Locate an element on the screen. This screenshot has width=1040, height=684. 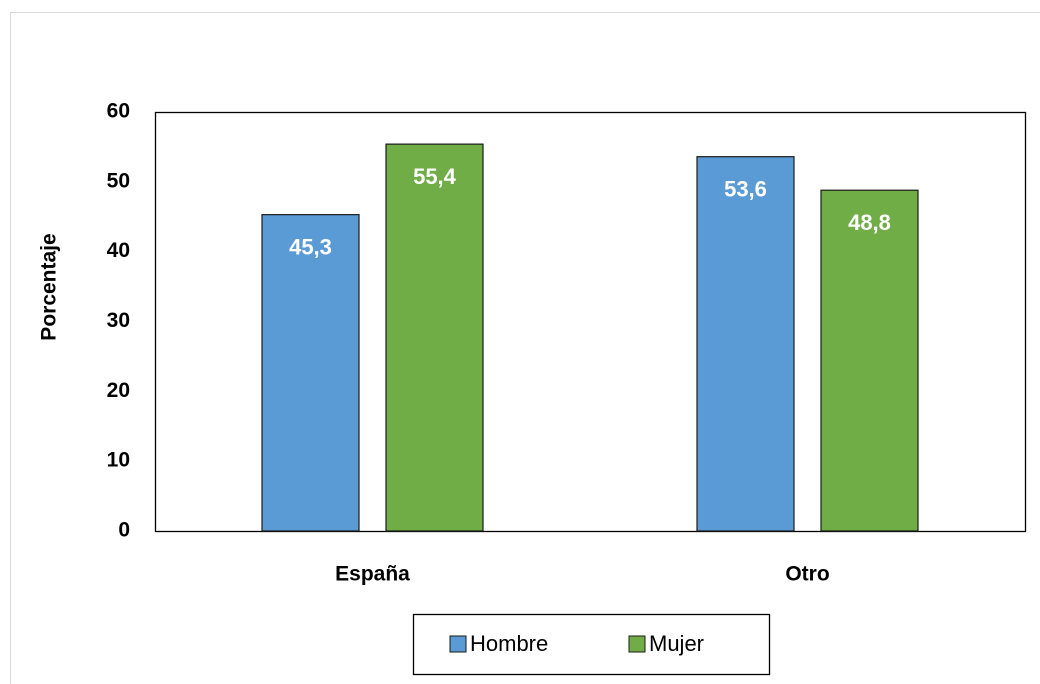
x-tick-label: España is located at coordinates (372, 574).